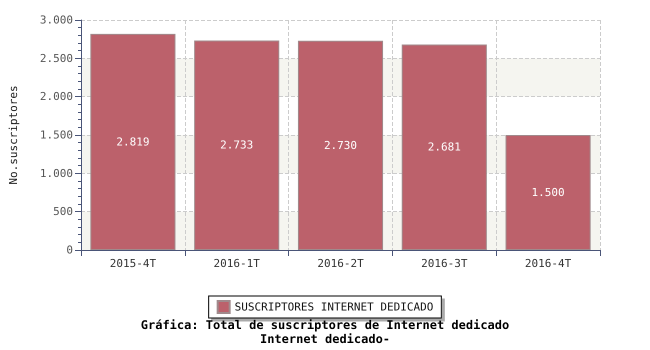 This screenshot has height=350, width=650. Describe the element at coordinates (340, 263) in the screenshot. I see `x-tick-label: 2016-2T` at that location.